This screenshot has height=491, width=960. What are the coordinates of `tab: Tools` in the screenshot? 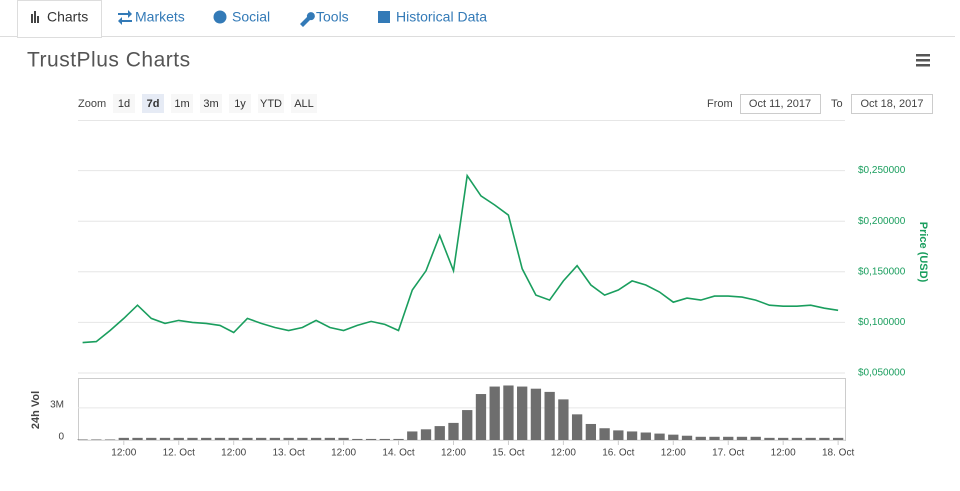 It's located at (332, 17).